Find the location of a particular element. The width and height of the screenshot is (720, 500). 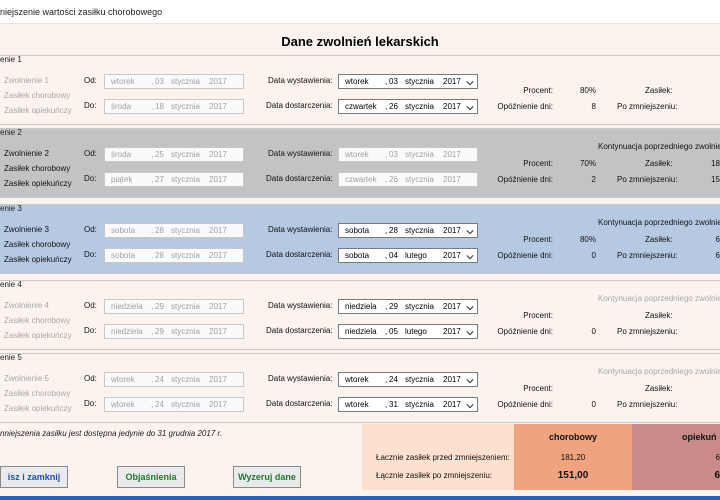

title-bar: niejszenie wartości zasiłku chorobowego is located at coordinates (360, 12).